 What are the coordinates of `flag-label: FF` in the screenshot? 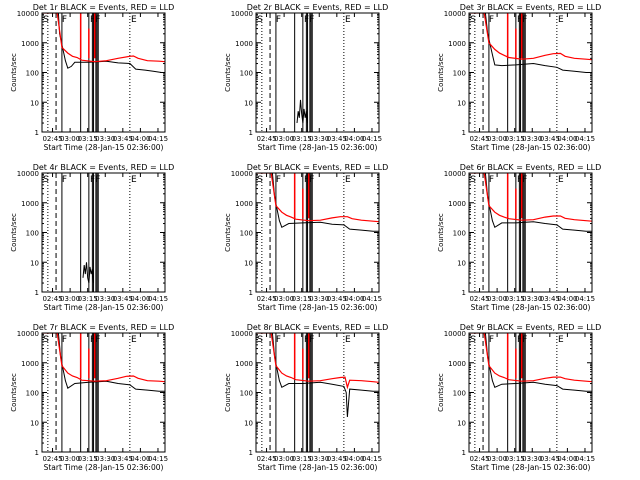 It's located at (95, 180).